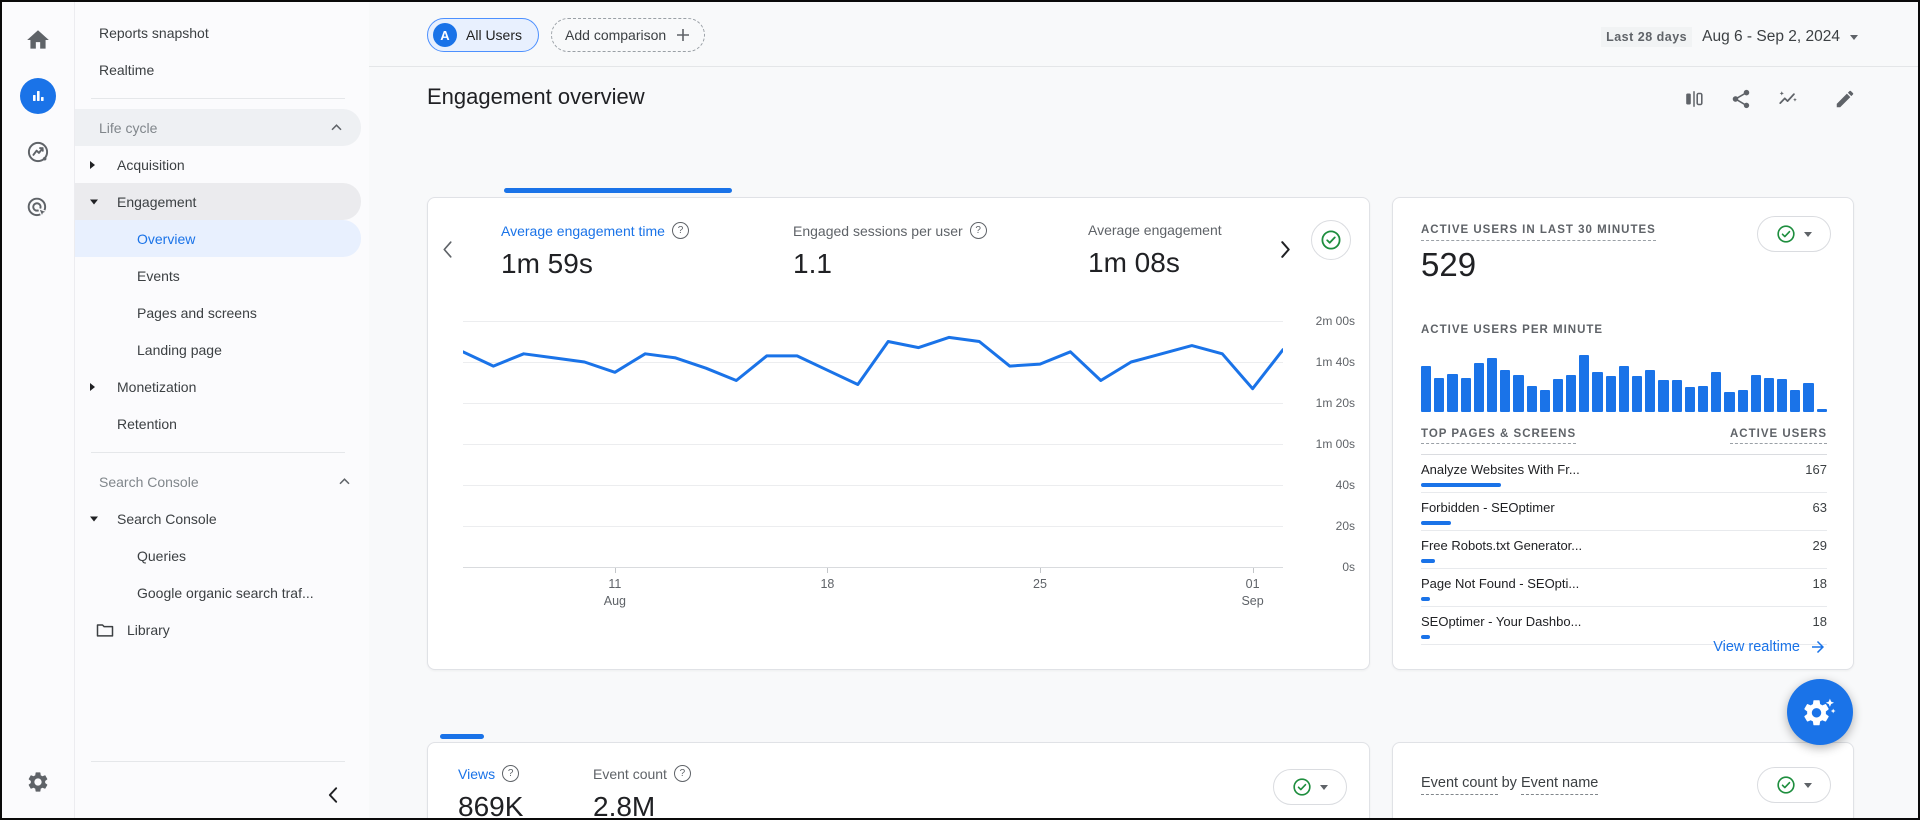 This screenshot has height=820, width=1920. Describe the element at coordinates (1285, 252) in the screenshot. I see `carousel-next-button` at that location.